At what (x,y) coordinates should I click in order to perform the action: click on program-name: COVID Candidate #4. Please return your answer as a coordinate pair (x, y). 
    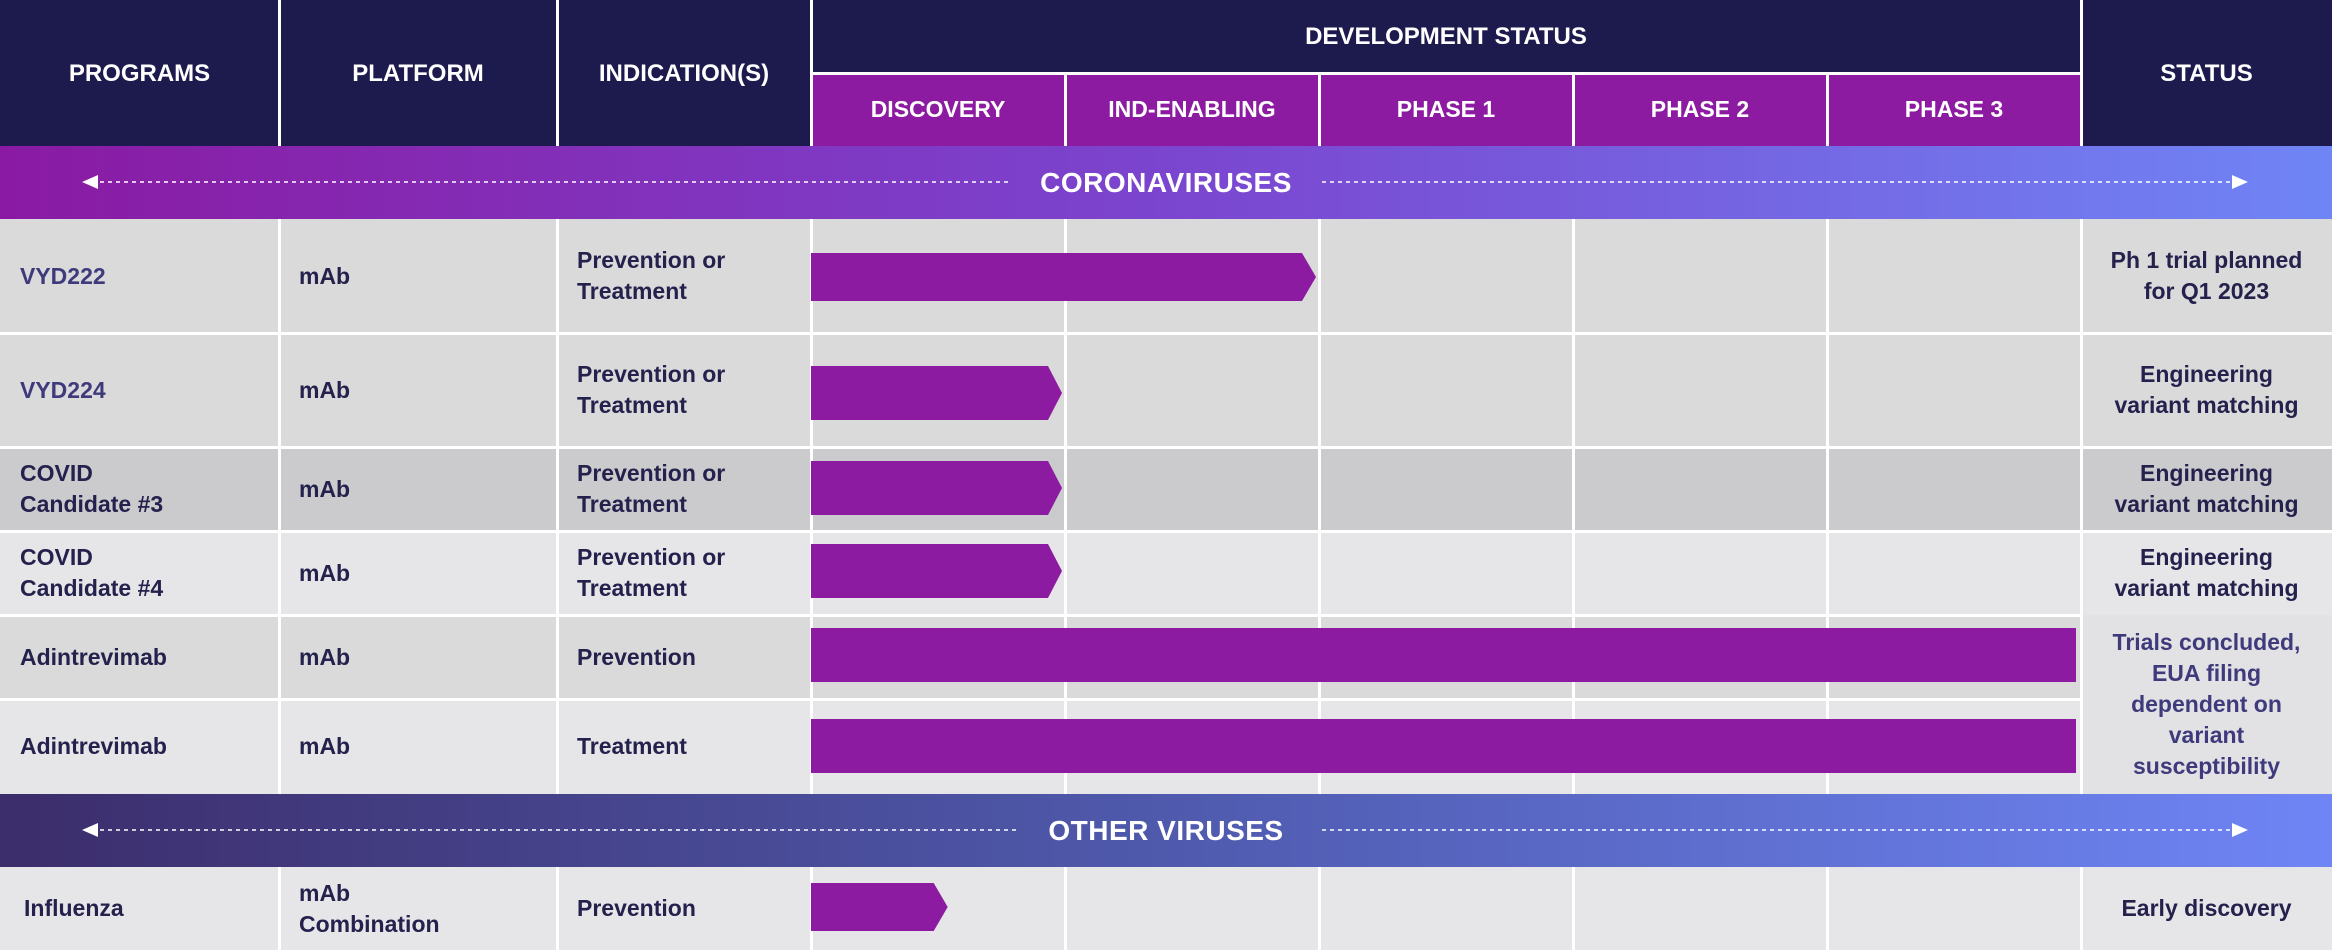
    Looking at the image, I should click on (92, 572).